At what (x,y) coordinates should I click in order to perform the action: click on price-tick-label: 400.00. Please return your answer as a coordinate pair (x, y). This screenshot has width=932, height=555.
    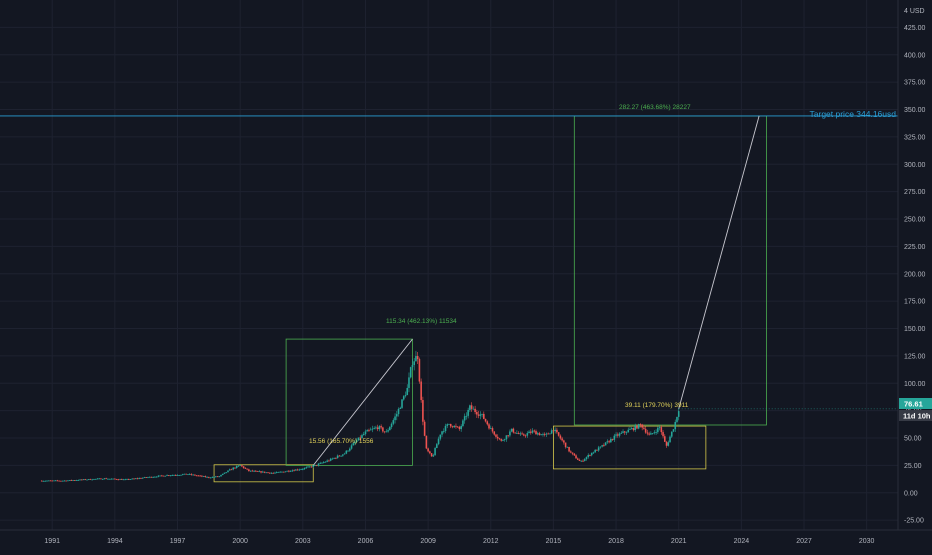
    Looking at the image, I should click on (915, 55).